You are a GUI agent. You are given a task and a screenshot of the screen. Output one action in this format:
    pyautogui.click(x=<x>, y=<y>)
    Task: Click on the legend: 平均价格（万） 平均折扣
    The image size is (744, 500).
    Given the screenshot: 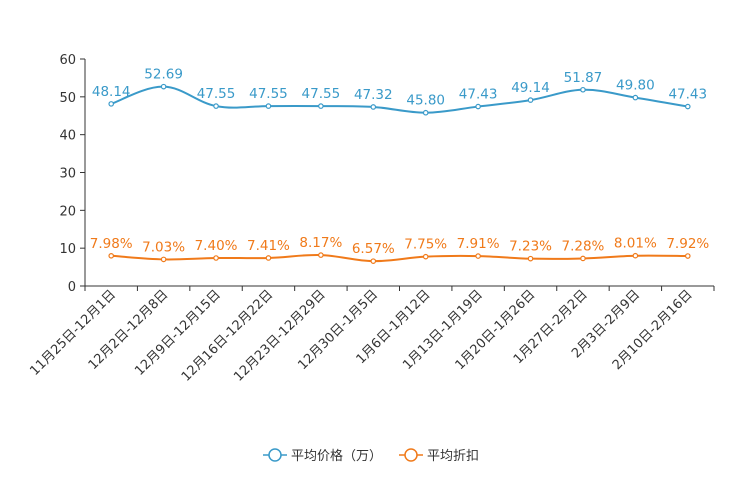 What is the action you would take?
    pyautogui.click(x=371, y=456)
    